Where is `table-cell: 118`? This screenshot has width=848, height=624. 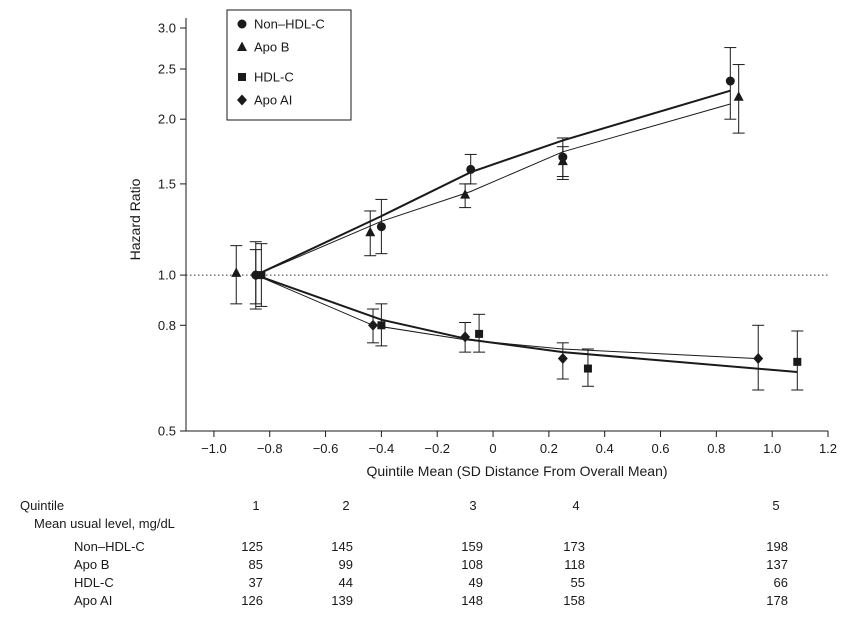
table-cell: 118 is located at coordinates (574, 564).